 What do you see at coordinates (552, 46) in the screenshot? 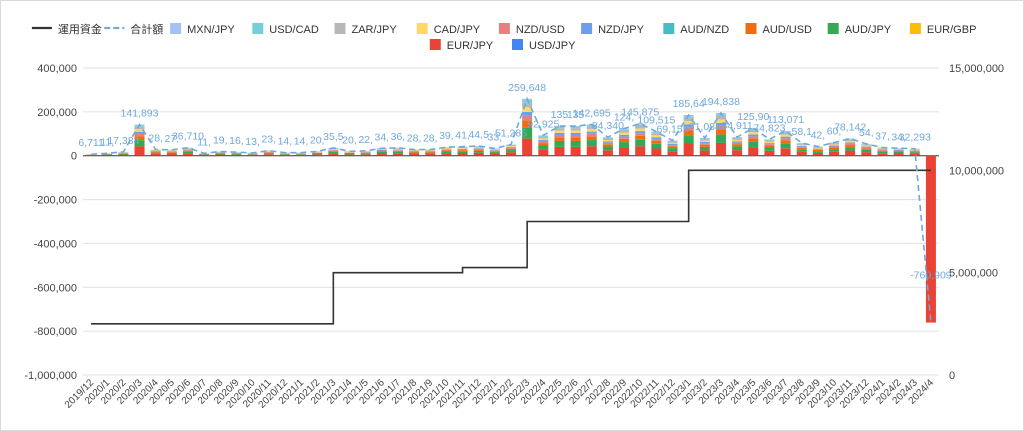
I see `legend-label: USD/JPY` at bounding box center [552, 46].